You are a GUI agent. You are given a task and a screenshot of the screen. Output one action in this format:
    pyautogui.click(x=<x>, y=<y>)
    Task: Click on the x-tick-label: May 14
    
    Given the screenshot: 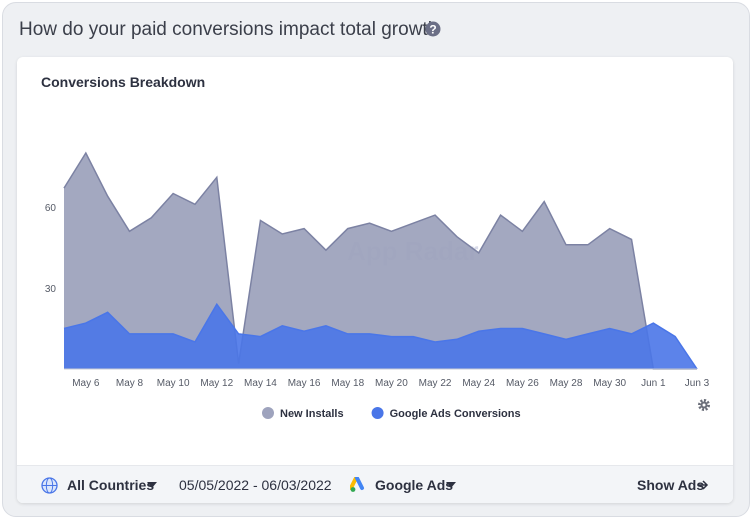 What is the action you would take?
    pyautogui.click(x=260, y=383)
    